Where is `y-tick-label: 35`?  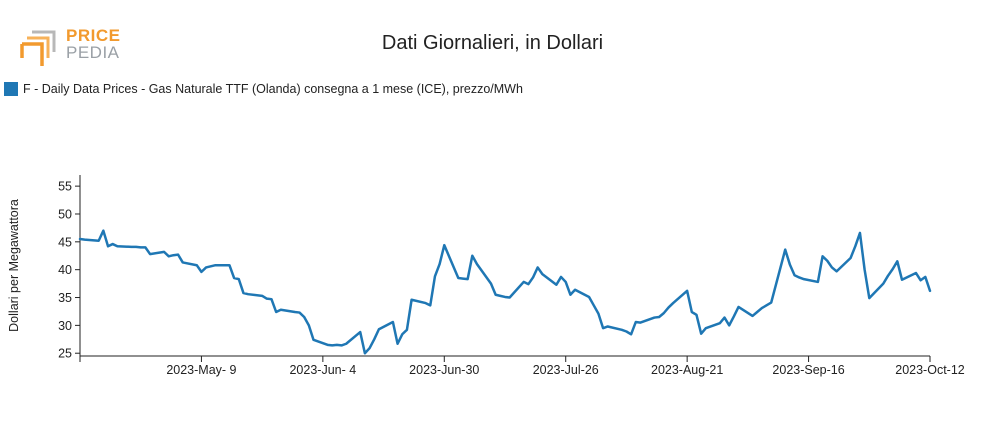 y-tick-label: 35 is located at coordinates (65, 298).